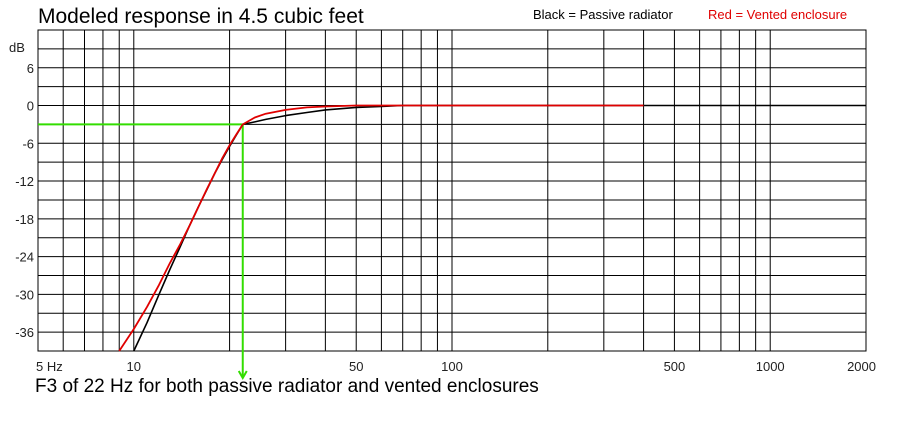 This screenshot has height=422, width=919. What do you see at coordinates (24, 294) in the screenshot?
I see `y-tick-label: -30` at bounding box center [24, 294].